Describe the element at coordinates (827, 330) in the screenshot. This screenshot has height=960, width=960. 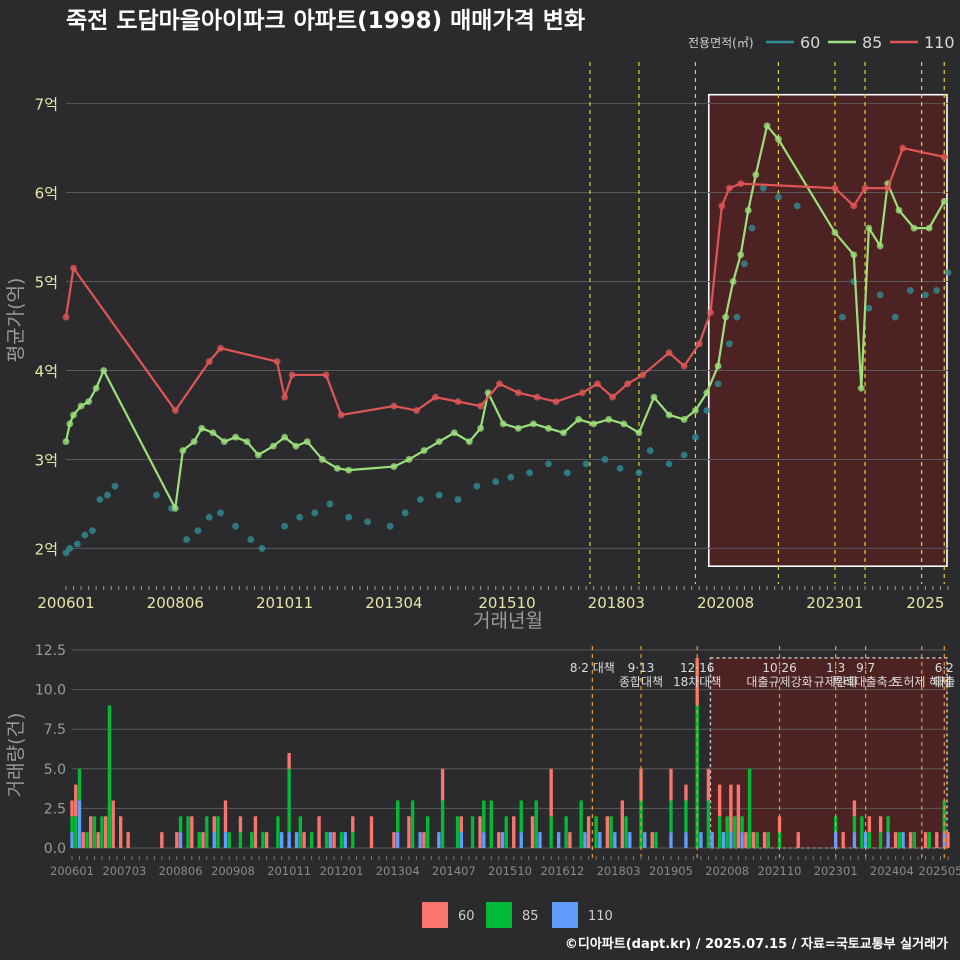
I see `highlight-box` at that location.